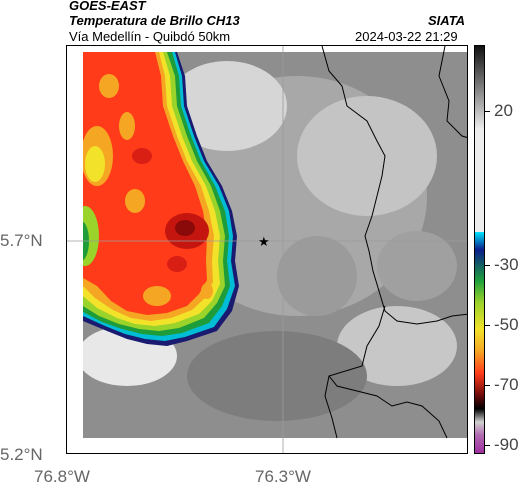  What do you see at coordinates (154, 20) in the screenshot?
I see `product-title: Temperatura de Brillo CH13` at bounding box center [154, 20].